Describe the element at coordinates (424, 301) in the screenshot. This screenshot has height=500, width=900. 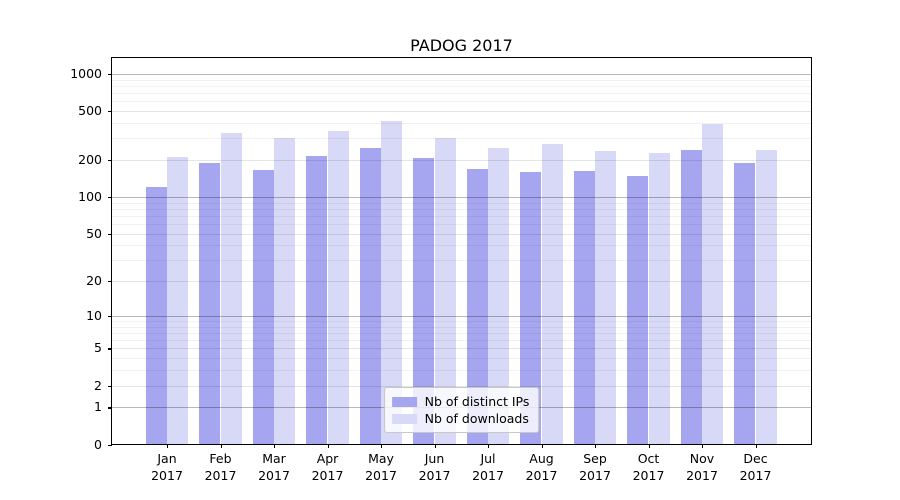
I see `bar-ips-jun` at that location.